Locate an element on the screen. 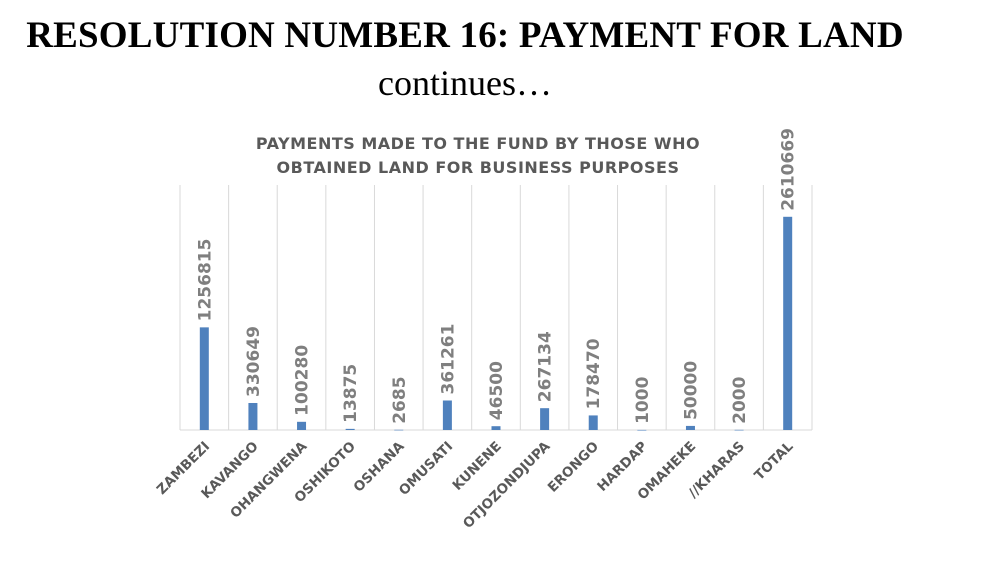  bar-omaheke is located at coordinates (690, 427).